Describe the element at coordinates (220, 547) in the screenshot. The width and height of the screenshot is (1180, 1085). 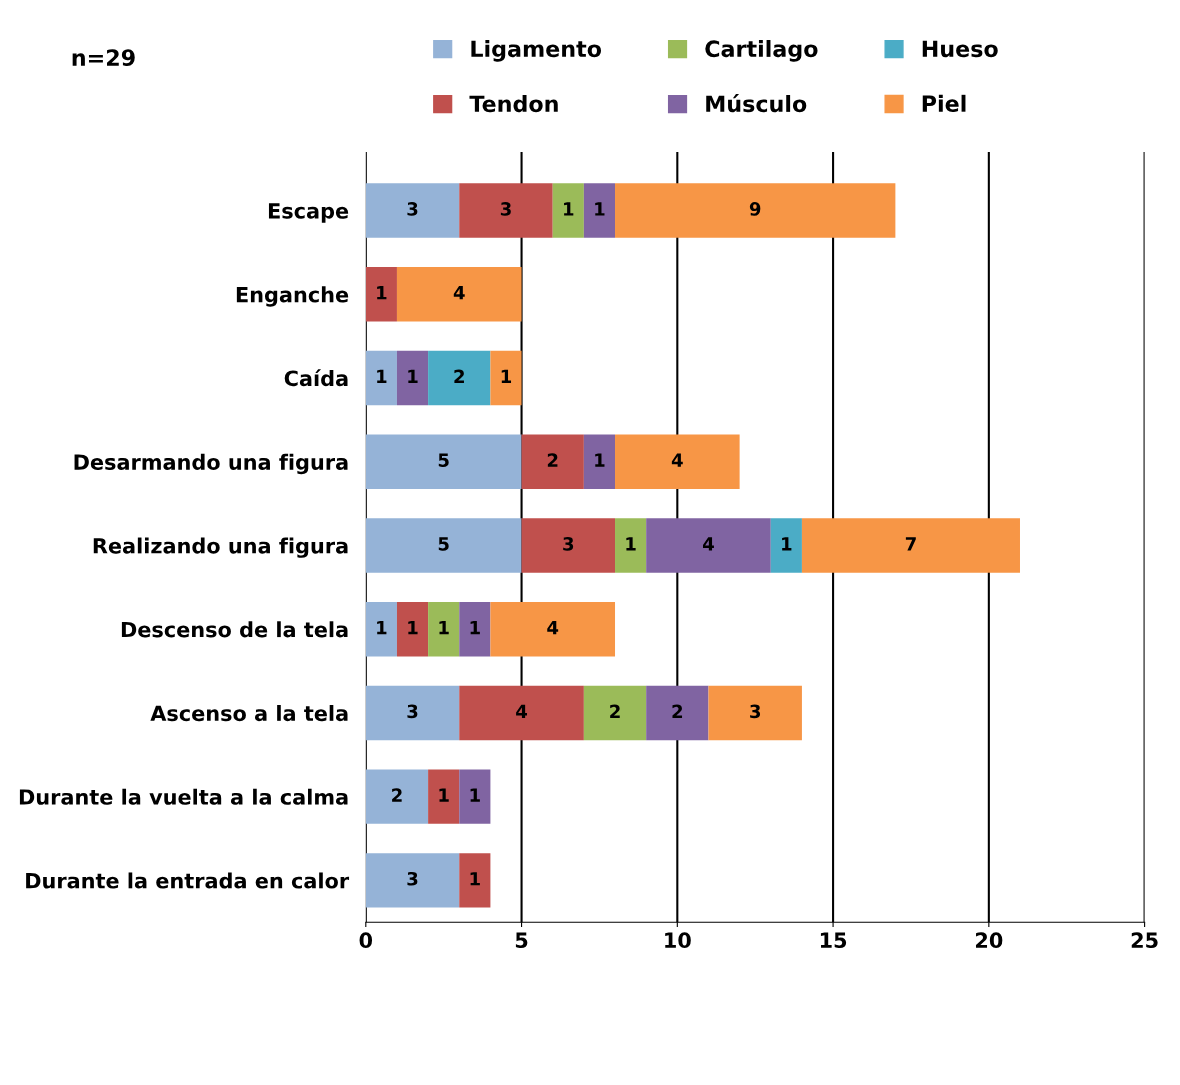
I see `y-tick-label: Realizando una figura` at that location.